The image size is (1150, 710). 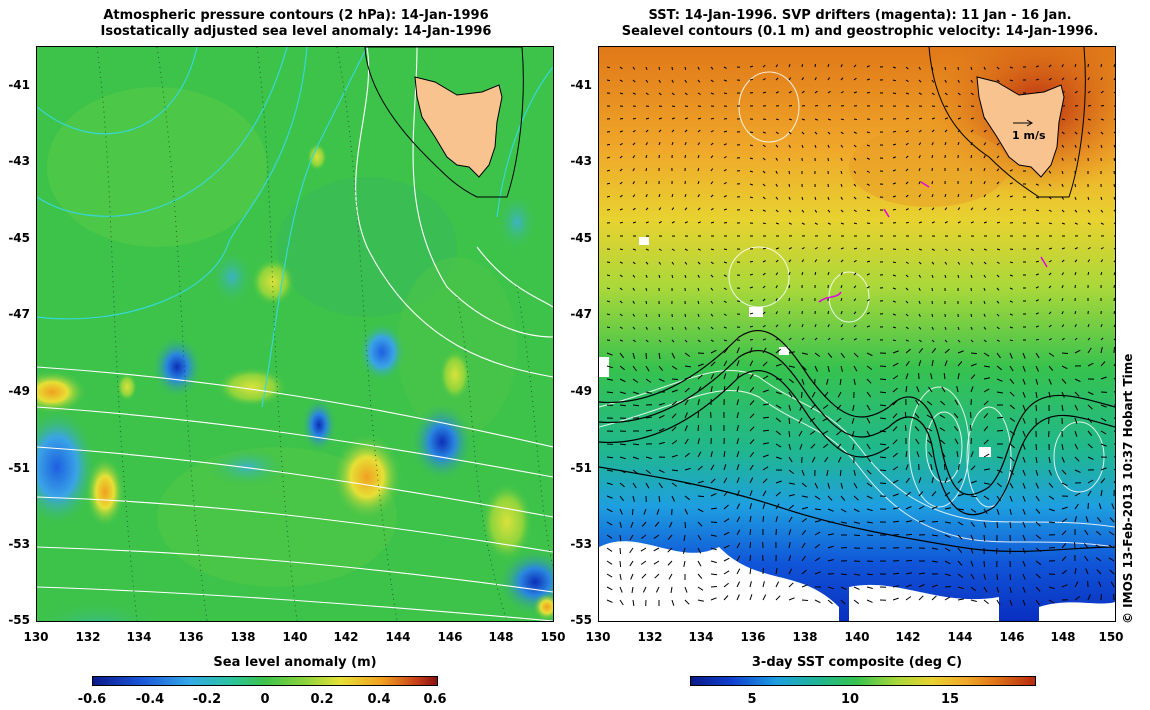 I want to click on lat-tick: -53, so click(x=581, y=544).